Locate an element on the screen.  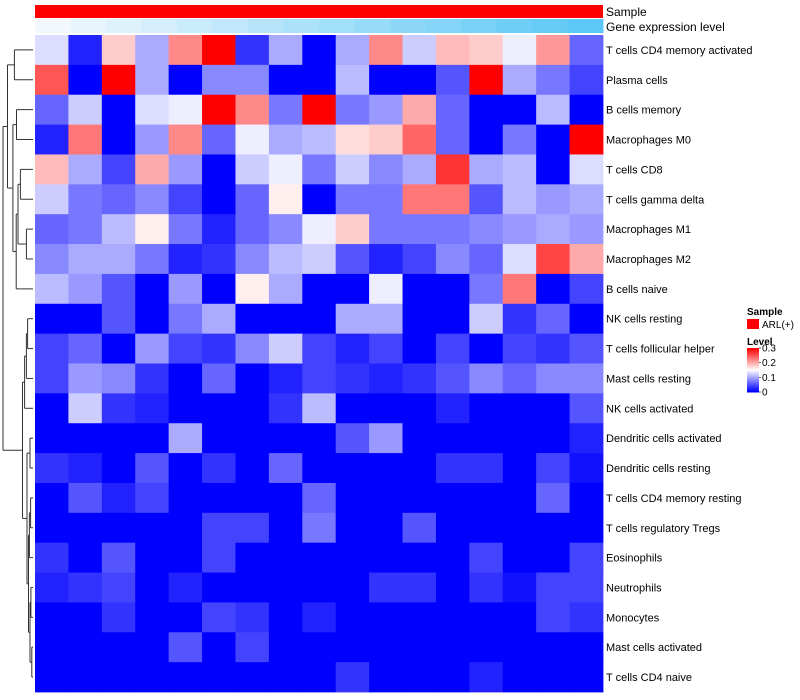
legend-tick-label: 0.3 is located at coordinates (769, 349).